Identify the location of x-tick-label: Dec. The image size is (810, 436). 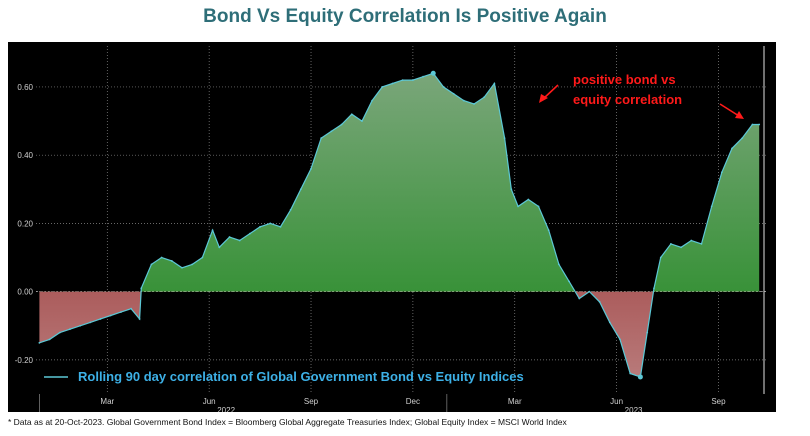
(413, 401).